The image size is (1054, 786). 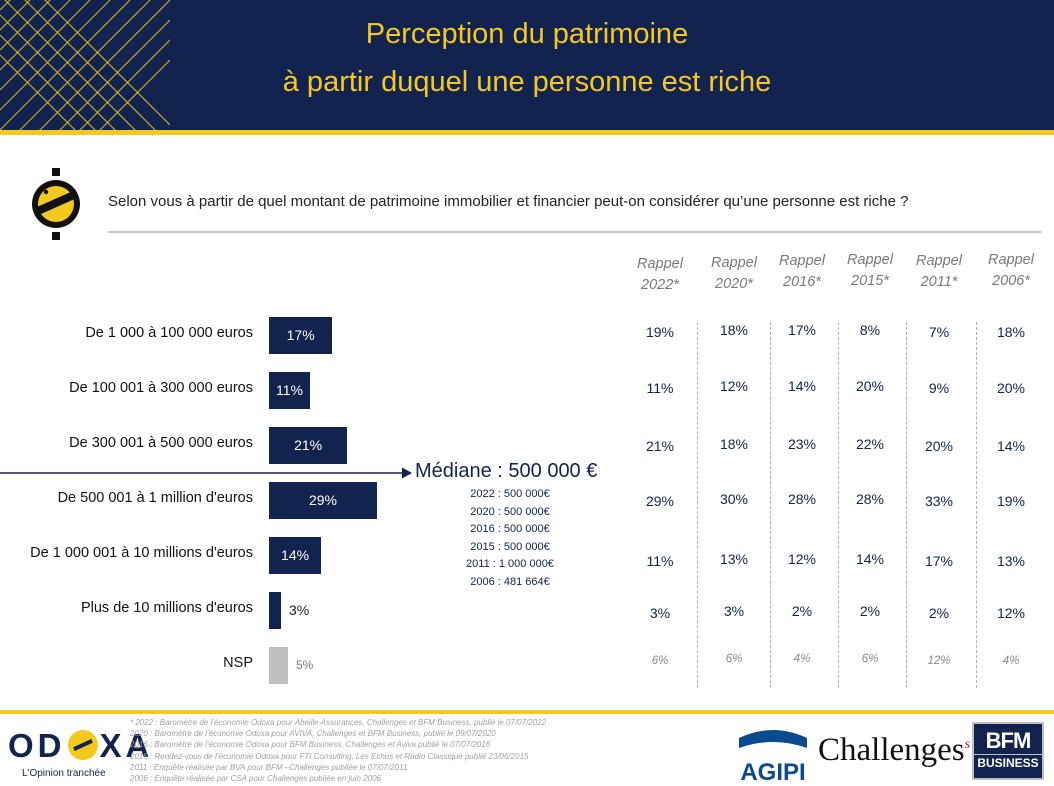 I want to click on page-title-line-1: Perception du patrimoine, so click(x=527, y=34).